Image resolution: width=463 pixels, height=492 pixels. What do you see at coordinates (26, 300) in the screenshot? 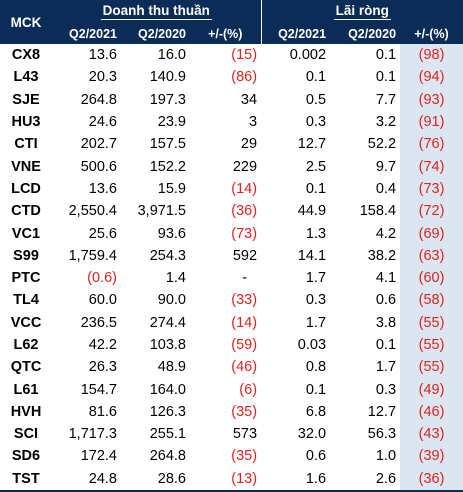
I see `mck-cell: TL4` at bounding box center [26, 300].